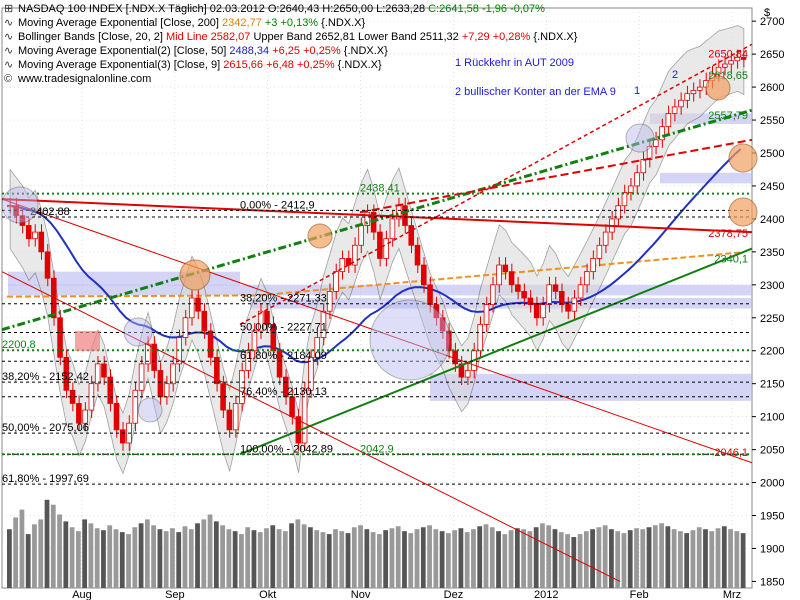  What do you see at coordinates (9, 9) in the screenshot?
I see `bar-chart-icon: ⊞` at bounding box center [9, 9].